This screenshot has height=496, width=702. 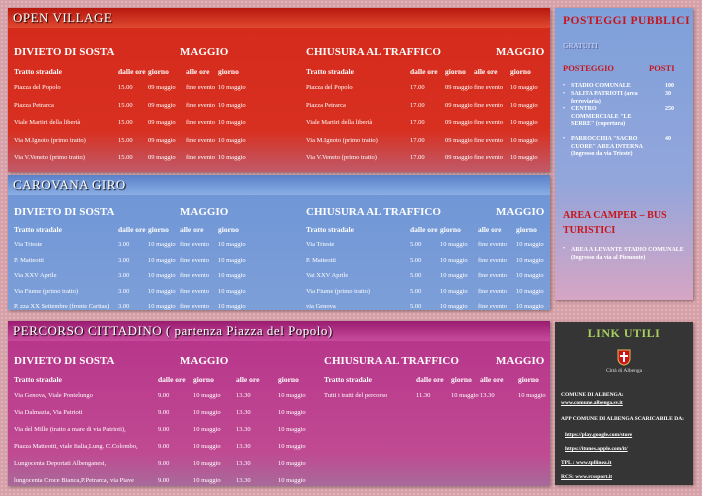 I want to click on link-line: APP COMUNE DI ALBENGA SCARICABILE DA:, so click(x=623, y=419).